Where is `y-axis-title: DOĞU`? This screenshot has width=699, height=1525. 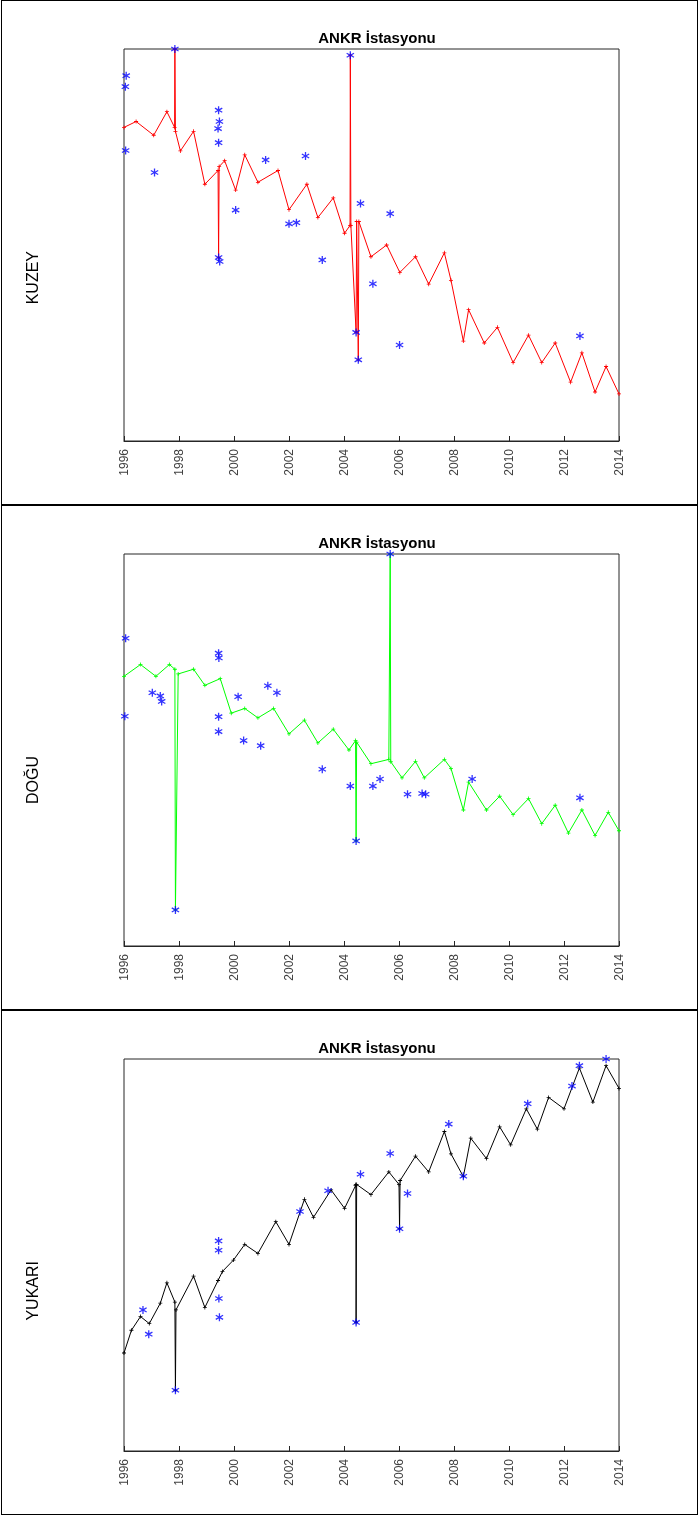
y-axis-title: DOĞU is located at coordinates (31, 780).